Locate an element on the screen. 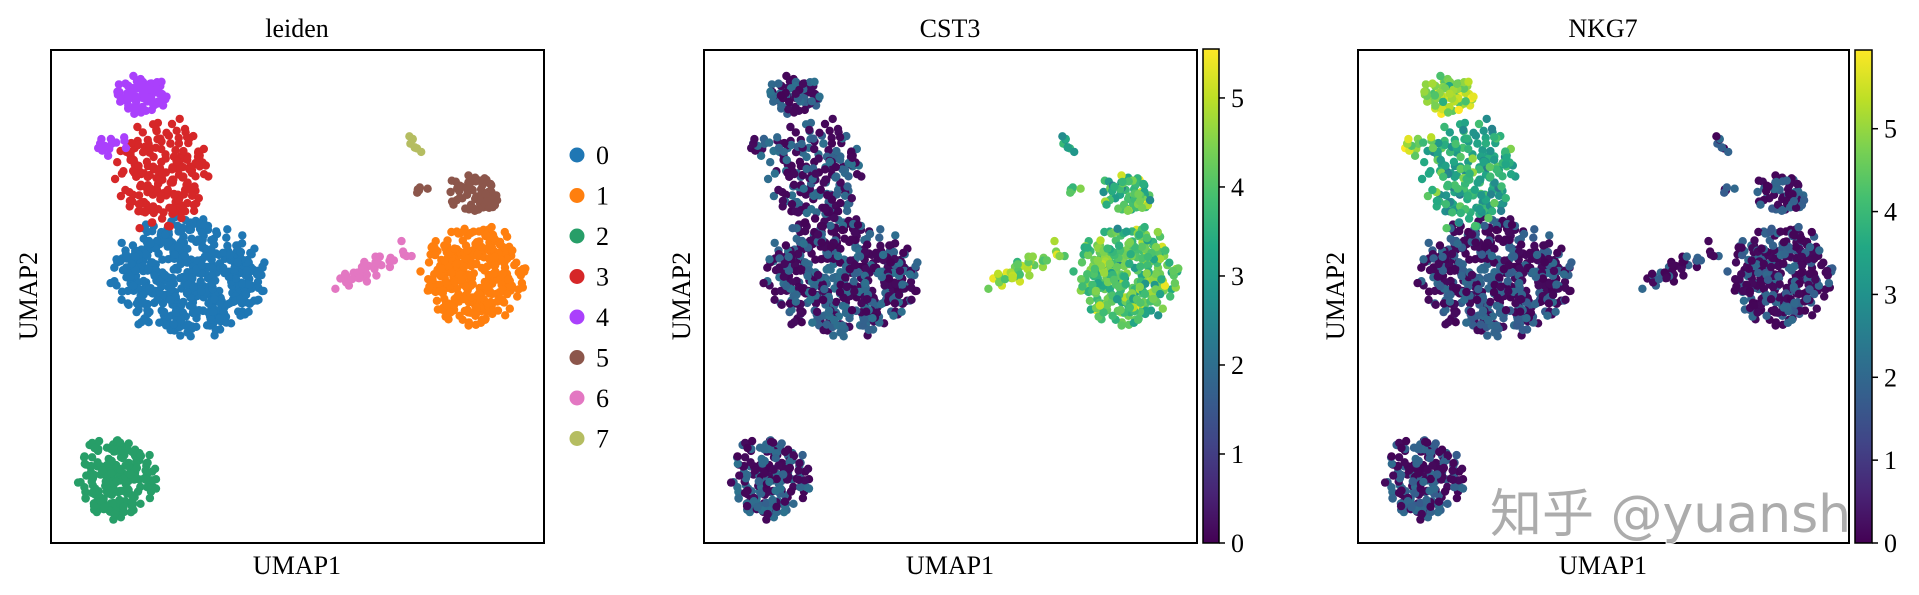  legend-label: 0 is located at coordinates (602, 155).